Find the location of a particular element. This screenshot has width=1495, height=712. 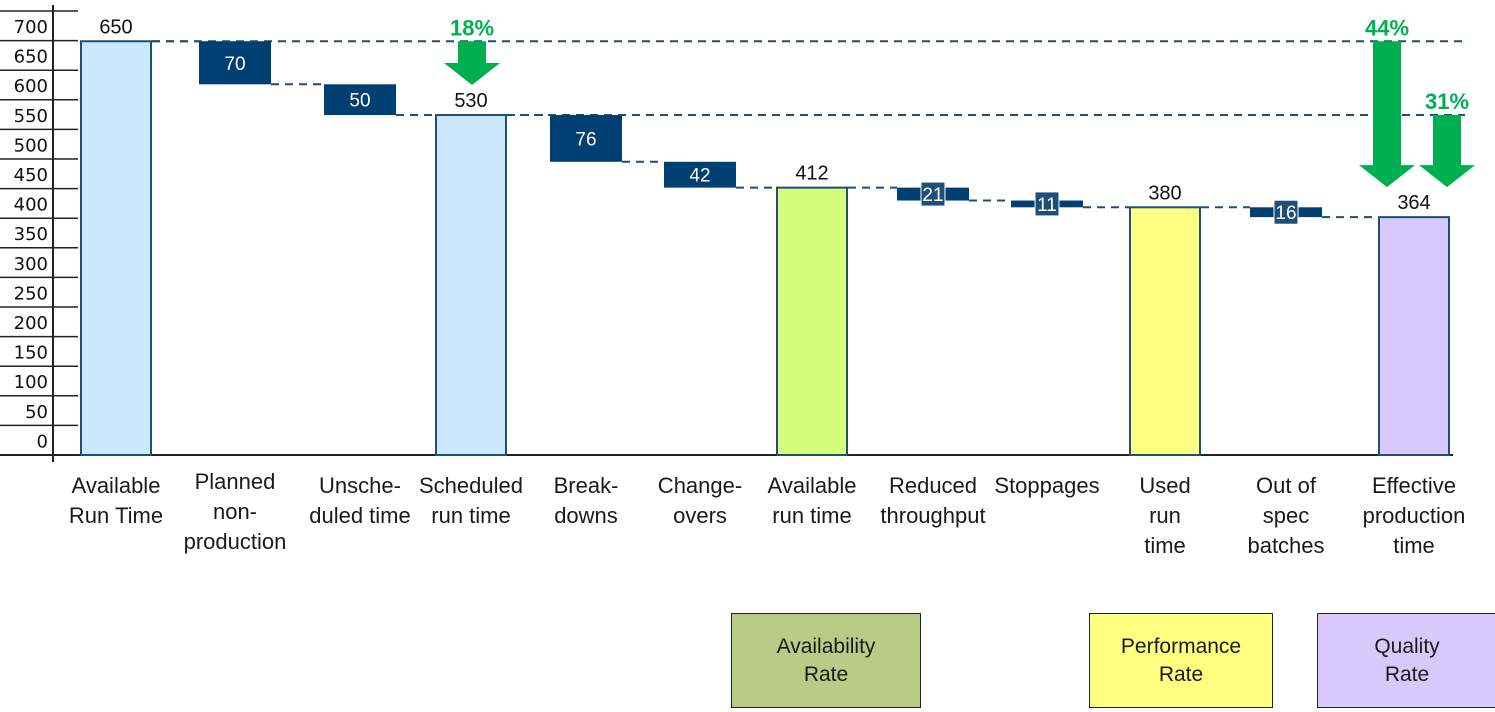

bar-loss: 21 is located at coordinates (933, 194).